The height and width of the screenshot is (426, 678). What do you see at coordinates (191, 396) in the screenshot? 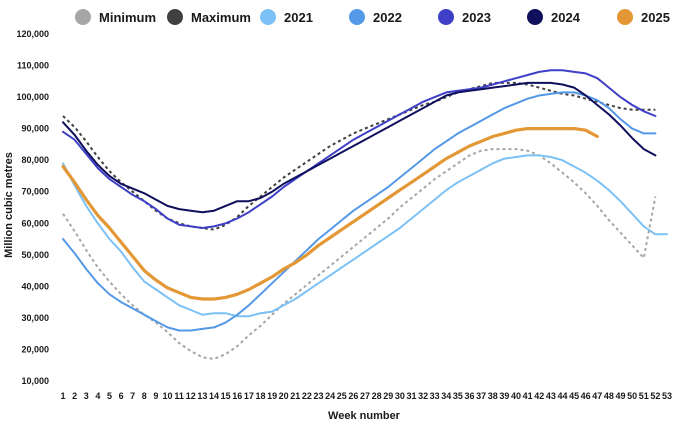
I see `x-tick-label: 12` at bounding box center [191, 396].